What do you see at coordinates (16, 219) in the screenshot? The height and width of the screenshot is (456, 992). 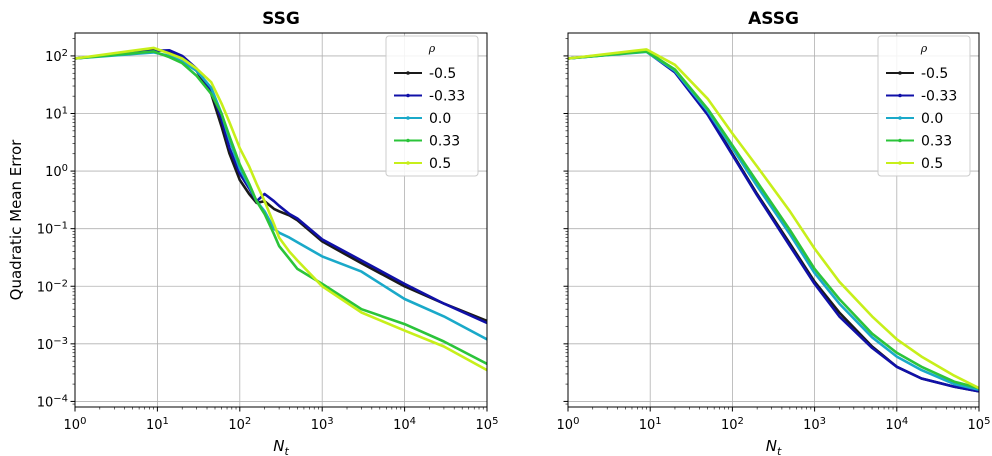 I see `y-axis-label: Quadratic Mean Error` at bounding box center [16, 219].